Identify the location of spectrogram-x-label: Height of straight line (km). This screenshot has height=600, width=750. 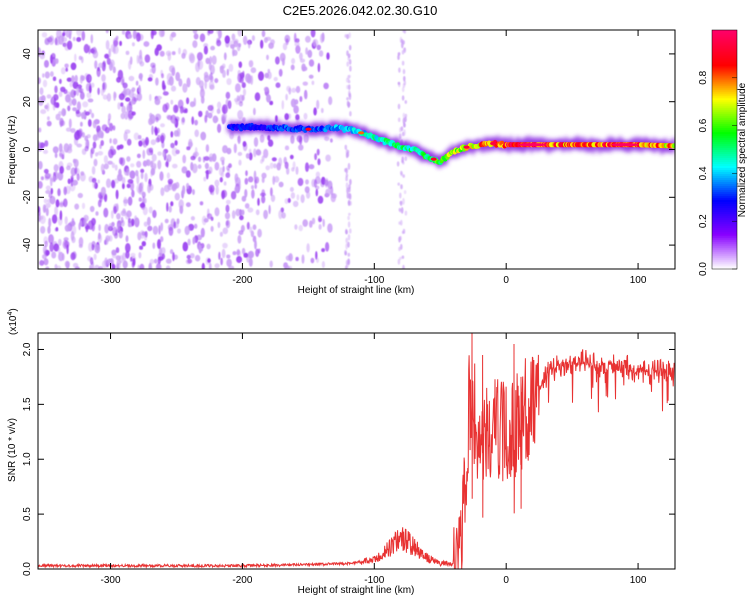
(356, 290).